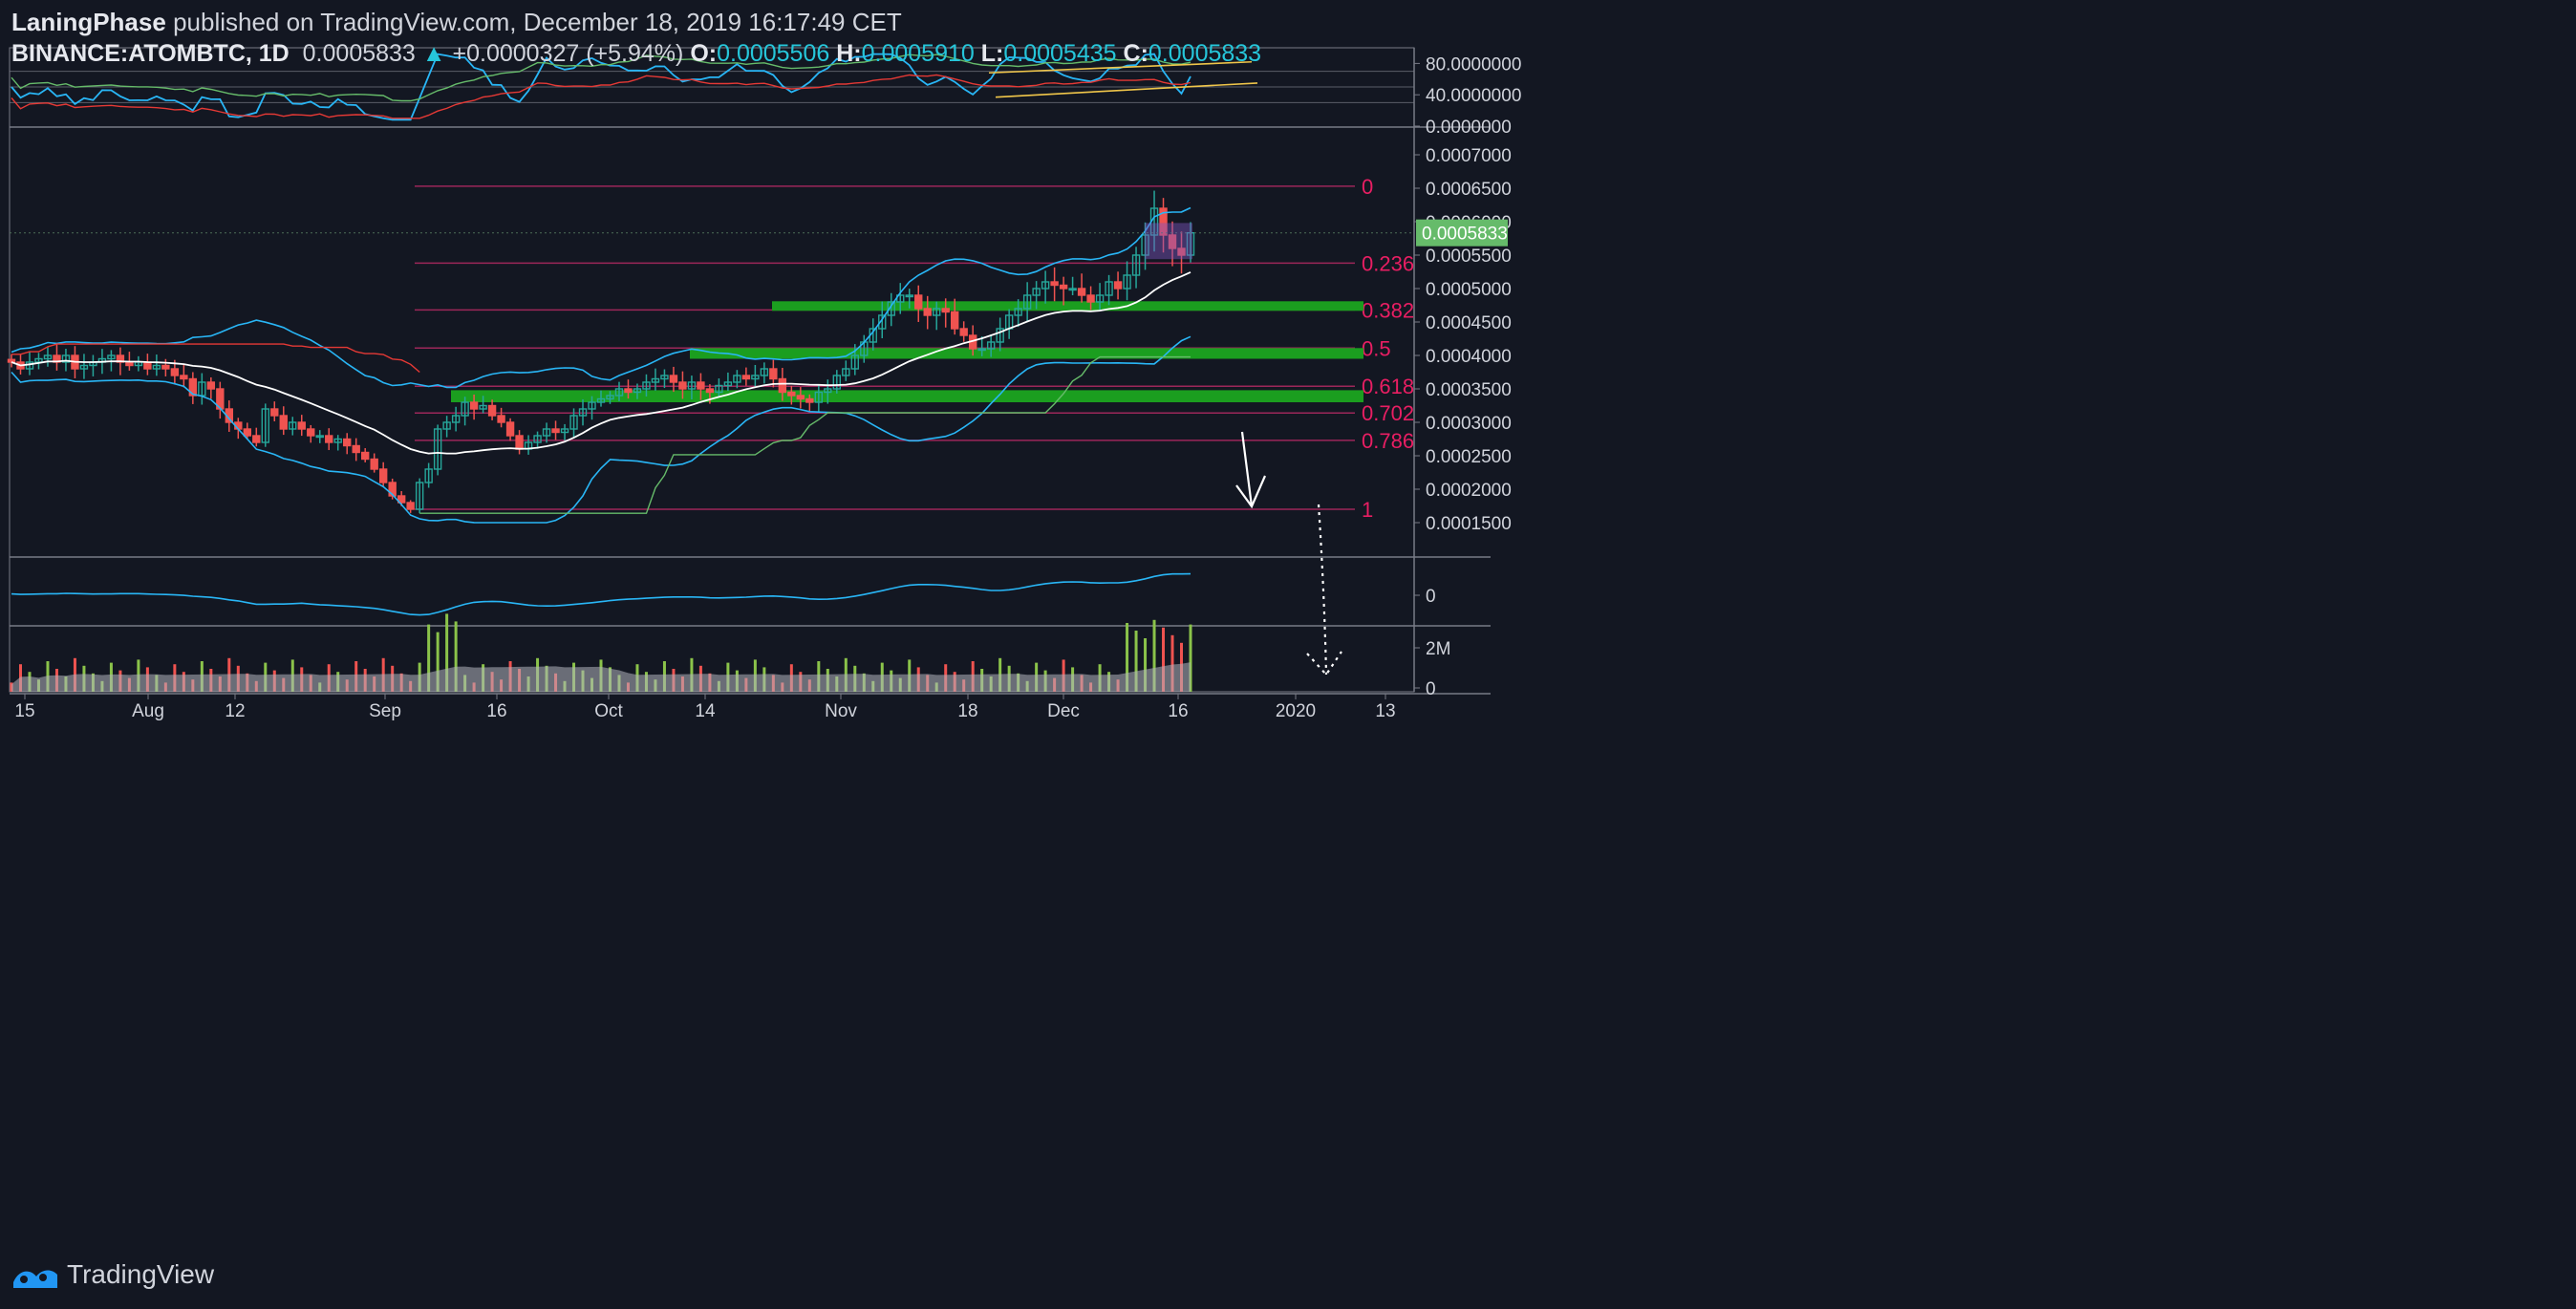 The height and width of the screenshot is (1309, 2576). Describe the element at coordinates (496, 711) in the screenshot. I see `time-tick-label: 16` at that location.